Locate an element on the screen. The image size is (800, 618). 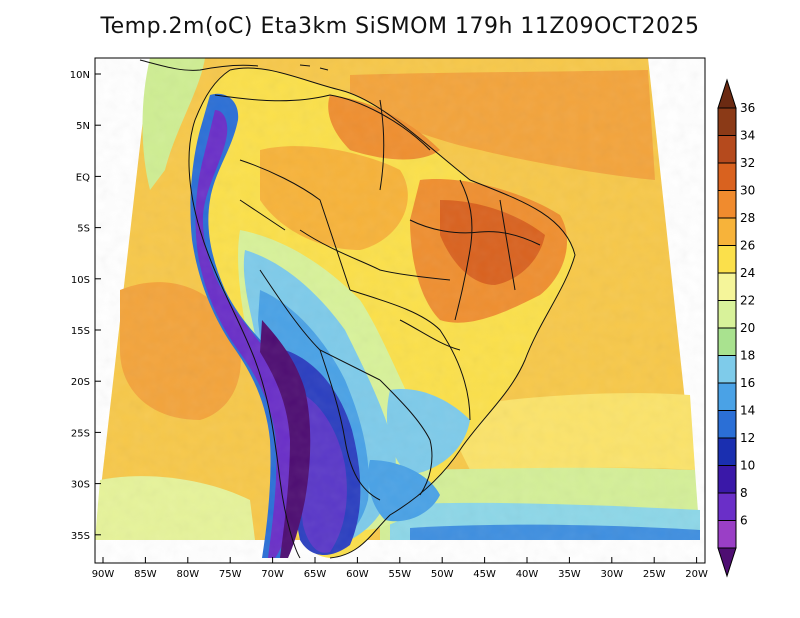
colorbar-label: 20 is located at coordinates (747, 328).